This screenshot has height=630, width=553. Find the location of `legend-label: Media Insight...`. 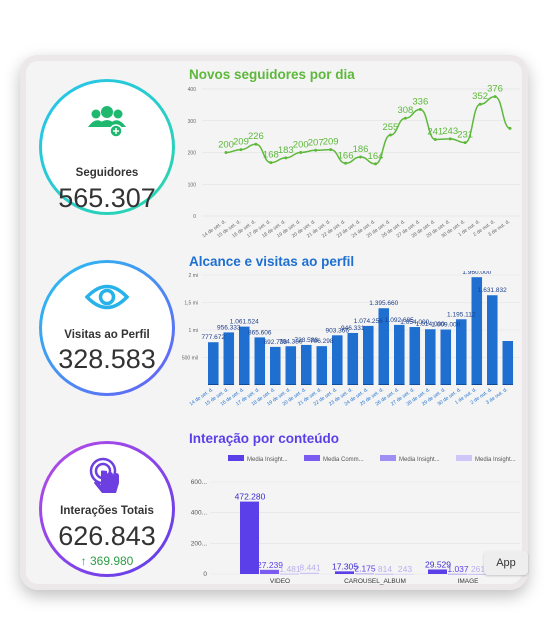

legend-label: Media Insight... is located at coordinates (419, 460).